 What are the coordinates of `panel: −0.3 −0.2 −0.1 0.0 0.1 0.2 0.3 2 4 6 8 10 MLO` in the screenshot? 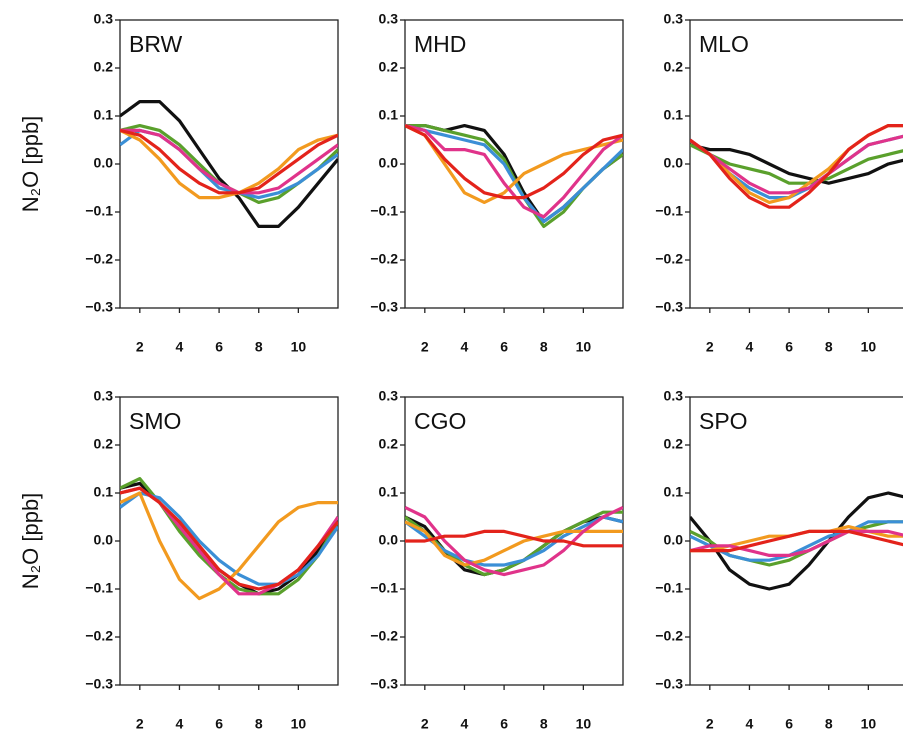 It's located at (779, 183).